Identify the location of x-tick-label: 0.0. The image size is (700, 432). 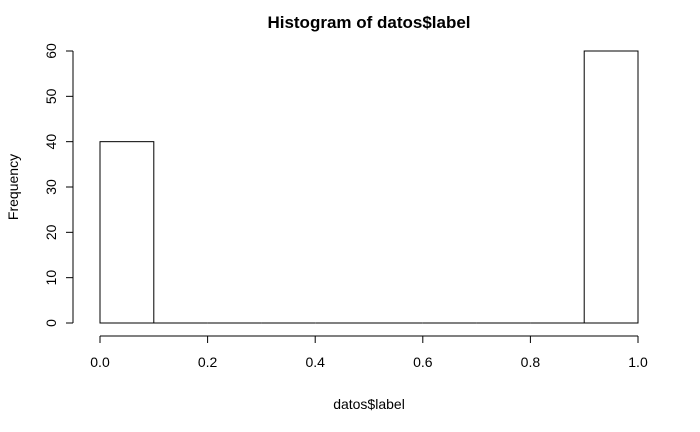
(100, 362).